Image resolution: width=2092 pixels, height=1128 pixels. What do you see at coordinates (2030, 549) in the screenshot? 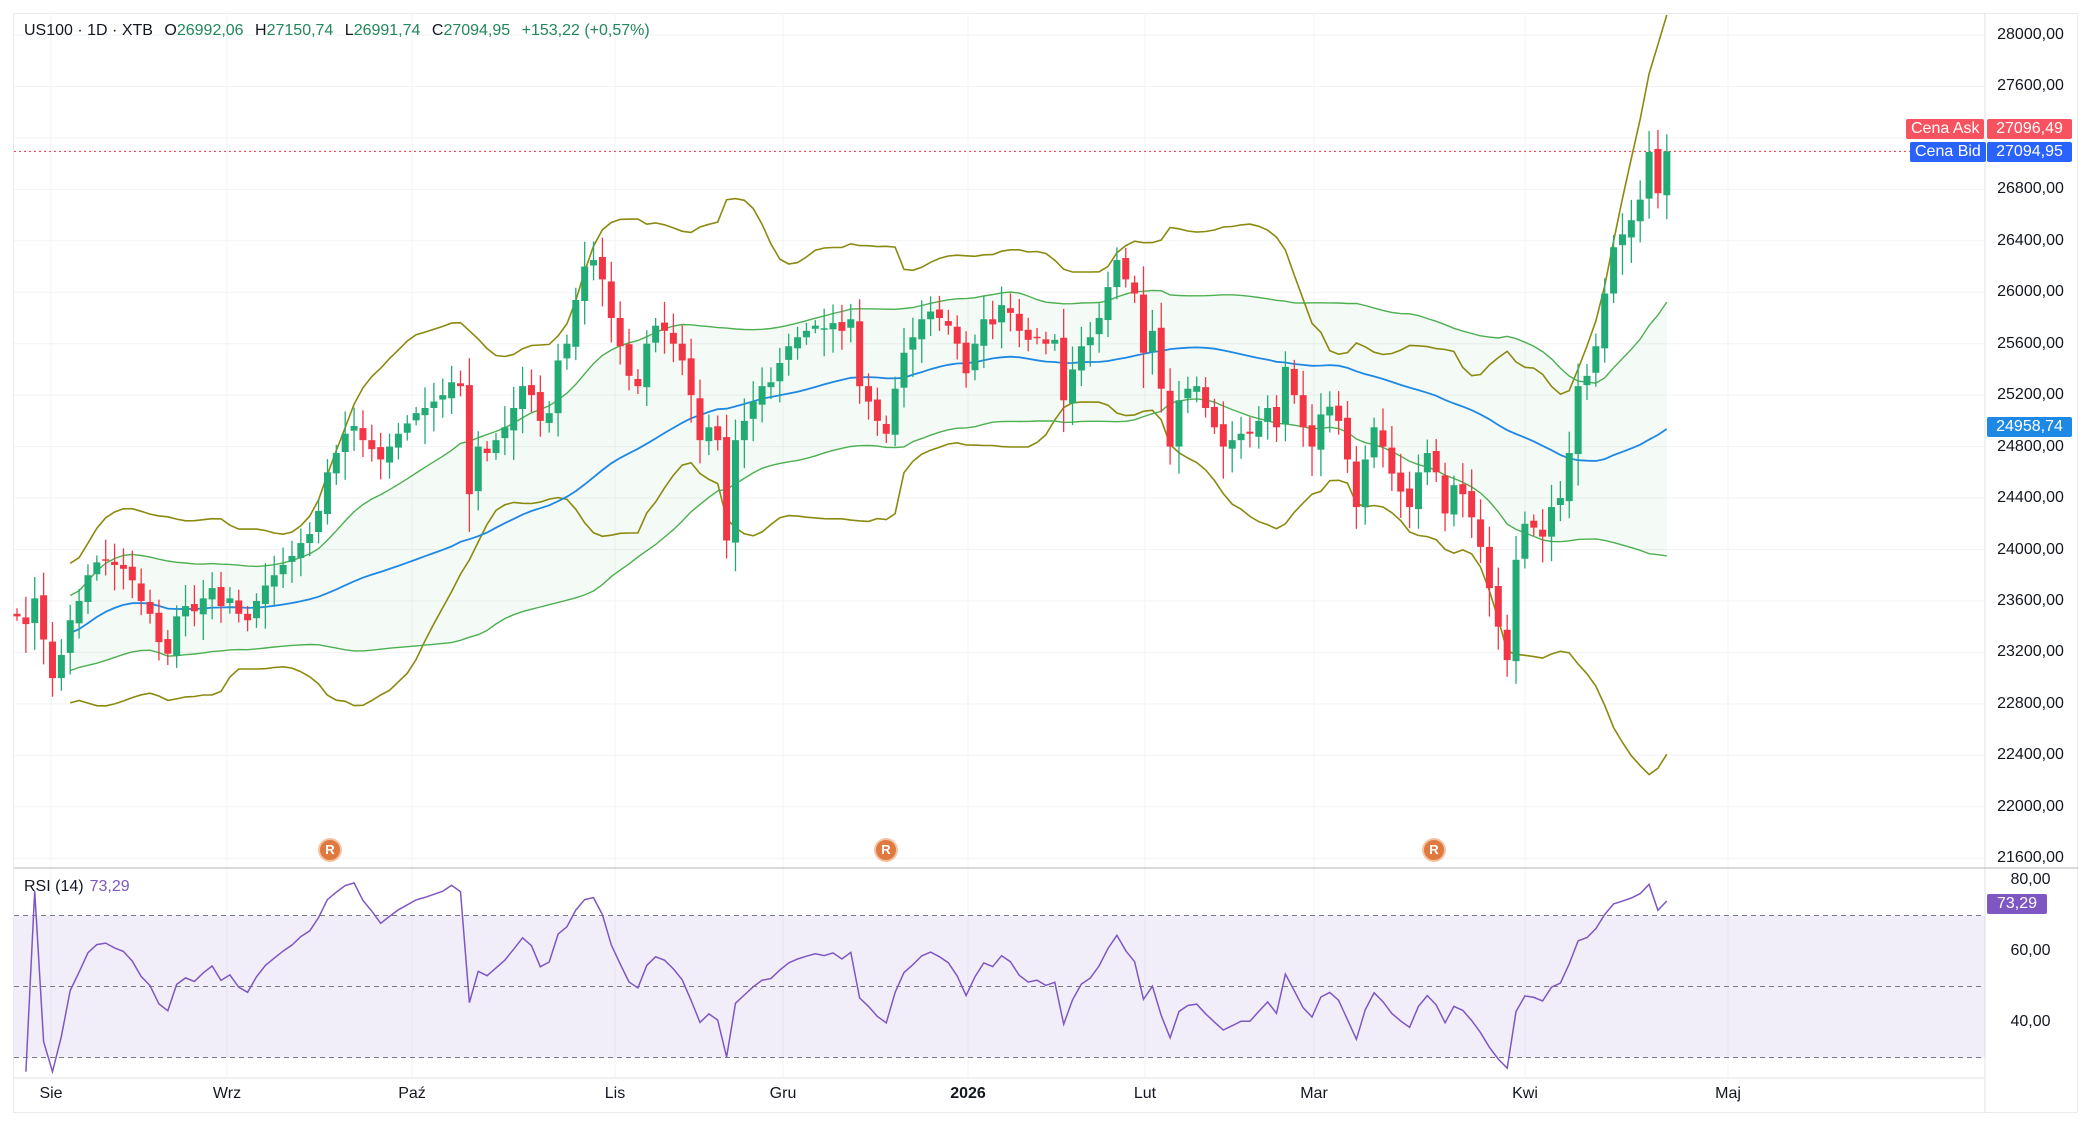
I see `price-axis-tick: 24000,00` at bounding box center [2030, 549].